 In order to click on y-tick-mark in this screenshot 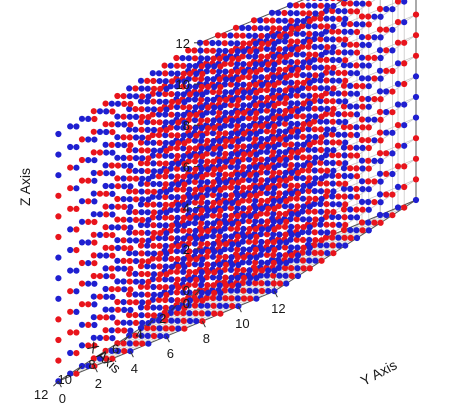, I will do `click(275, 294)`.